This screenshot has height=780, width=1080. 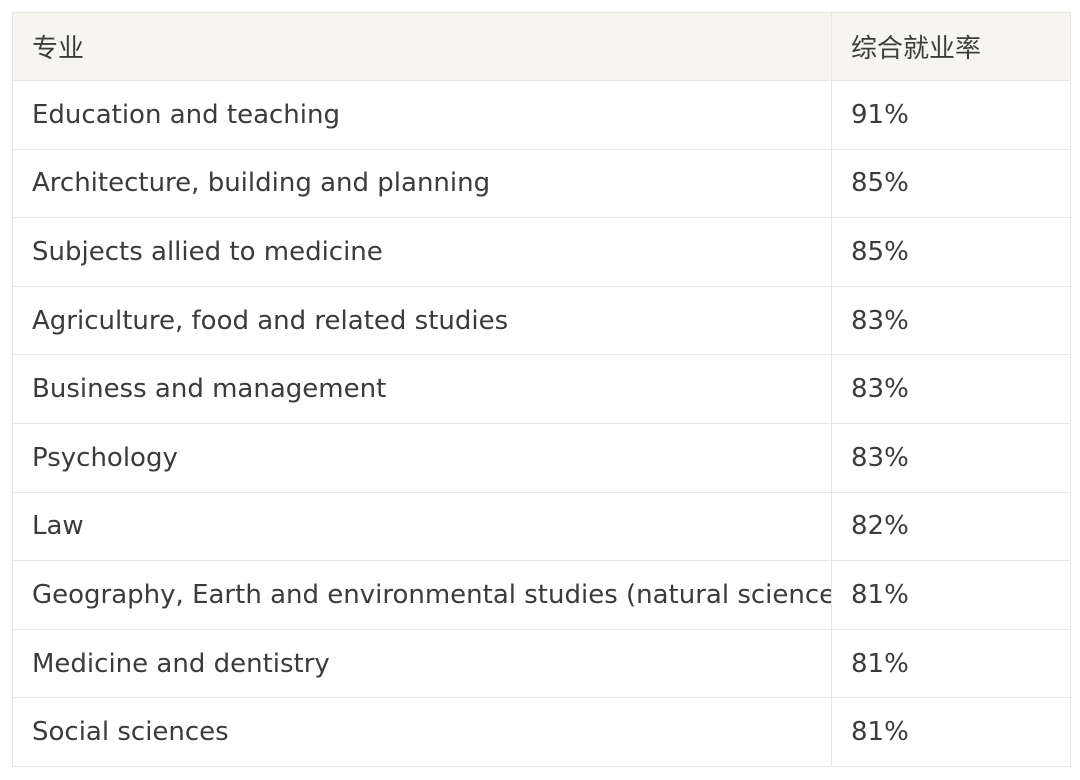 I want to click on table-row: Social sciences 81%, so click(x=541, y=732).